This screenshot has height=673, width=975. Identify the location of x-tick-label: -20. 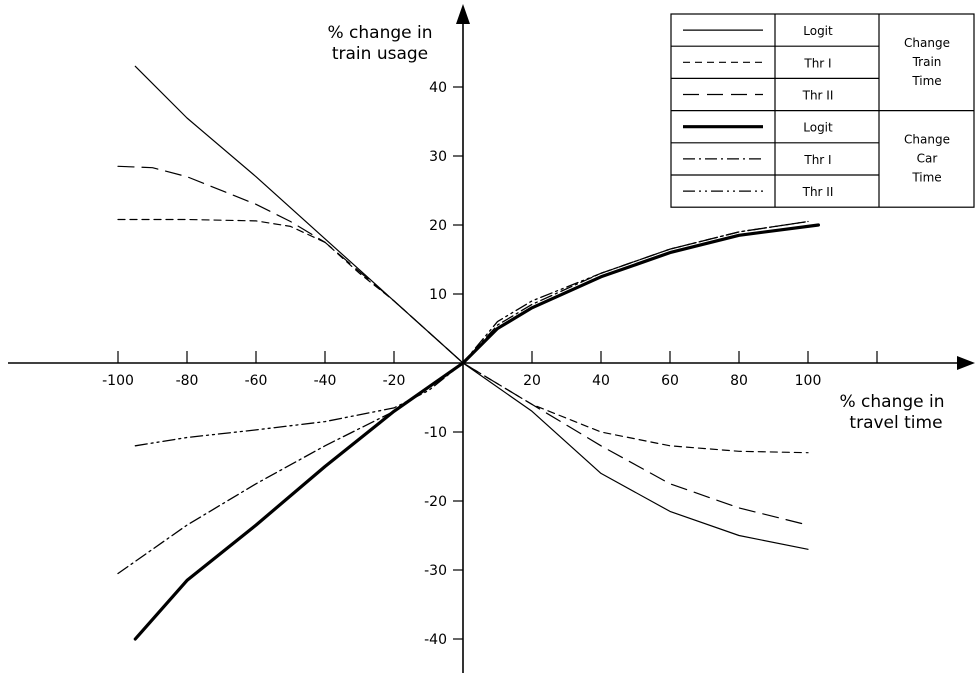
(394, 381).